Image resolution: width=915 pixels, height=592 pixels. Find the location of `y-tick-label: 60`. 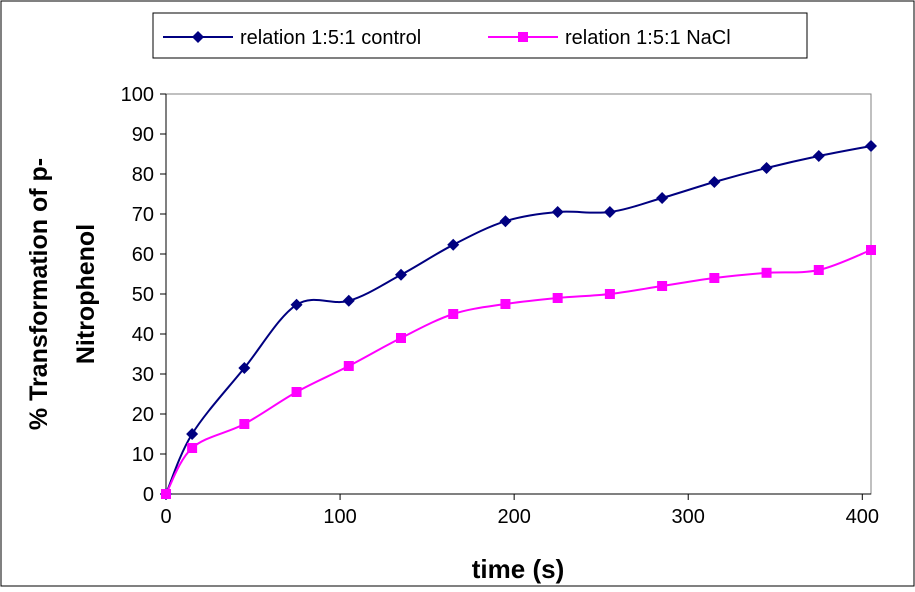

y-tick-label: 60 is located at coordinates (143, 255).